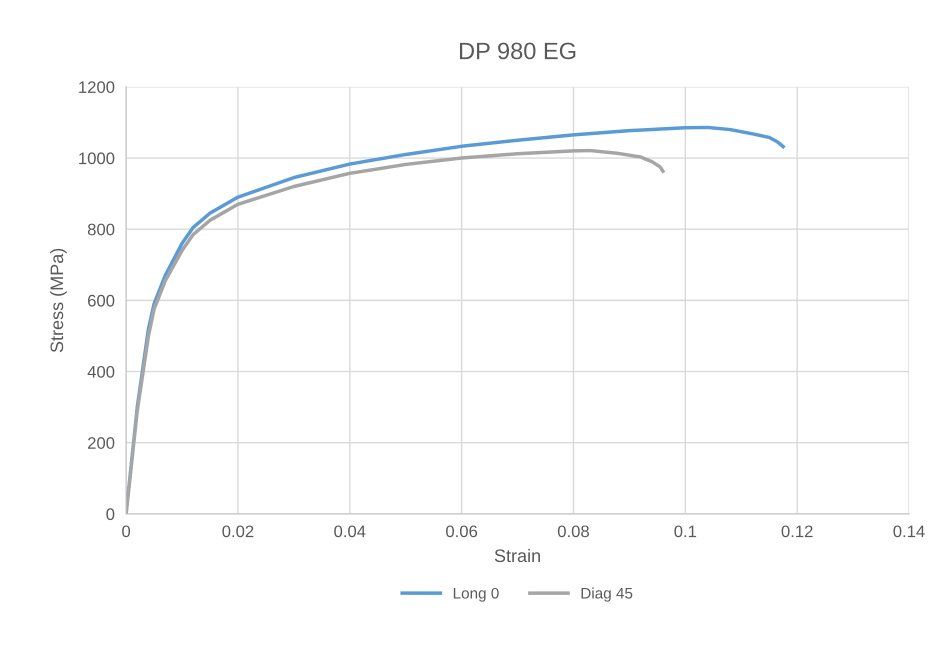  I want to click on y-tick-label: 0, so click(110, 514).